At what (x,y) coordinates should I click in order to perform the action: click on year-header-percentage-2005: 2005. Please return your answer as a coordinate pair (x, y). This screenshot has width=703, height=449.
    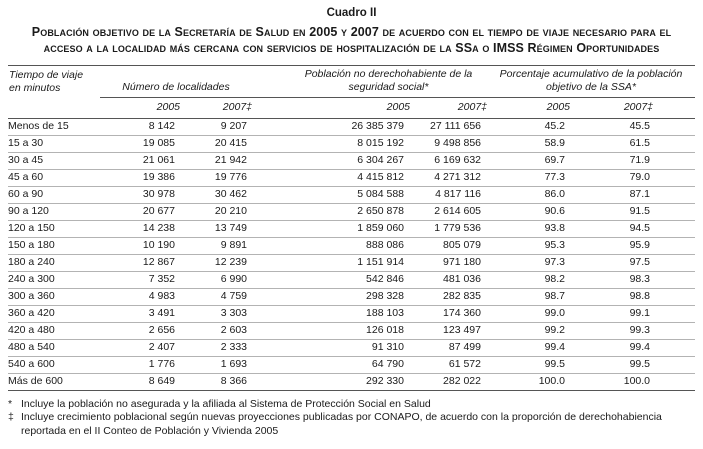
    Looking at the image, I should click on (528, 108).